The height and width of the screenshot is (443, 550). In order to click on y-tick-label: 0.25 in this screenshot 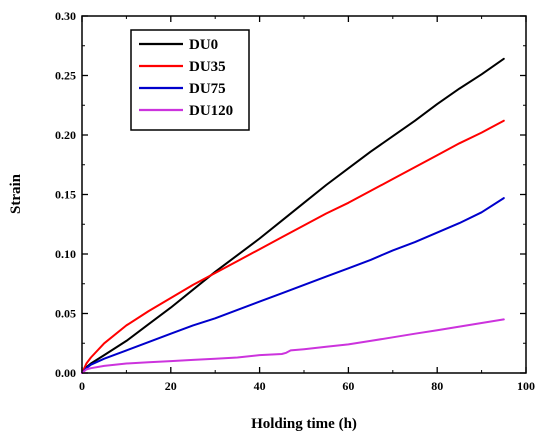, I will do `click(65, 76)`.